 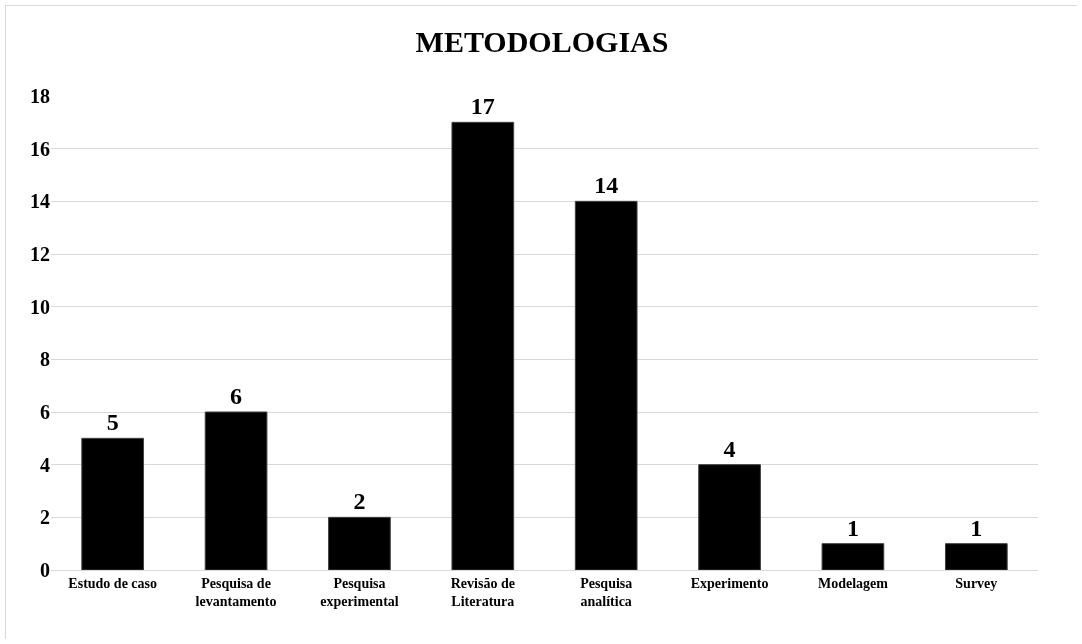 I want to click on y-tick-label: 2, so click(x=45, y=517).